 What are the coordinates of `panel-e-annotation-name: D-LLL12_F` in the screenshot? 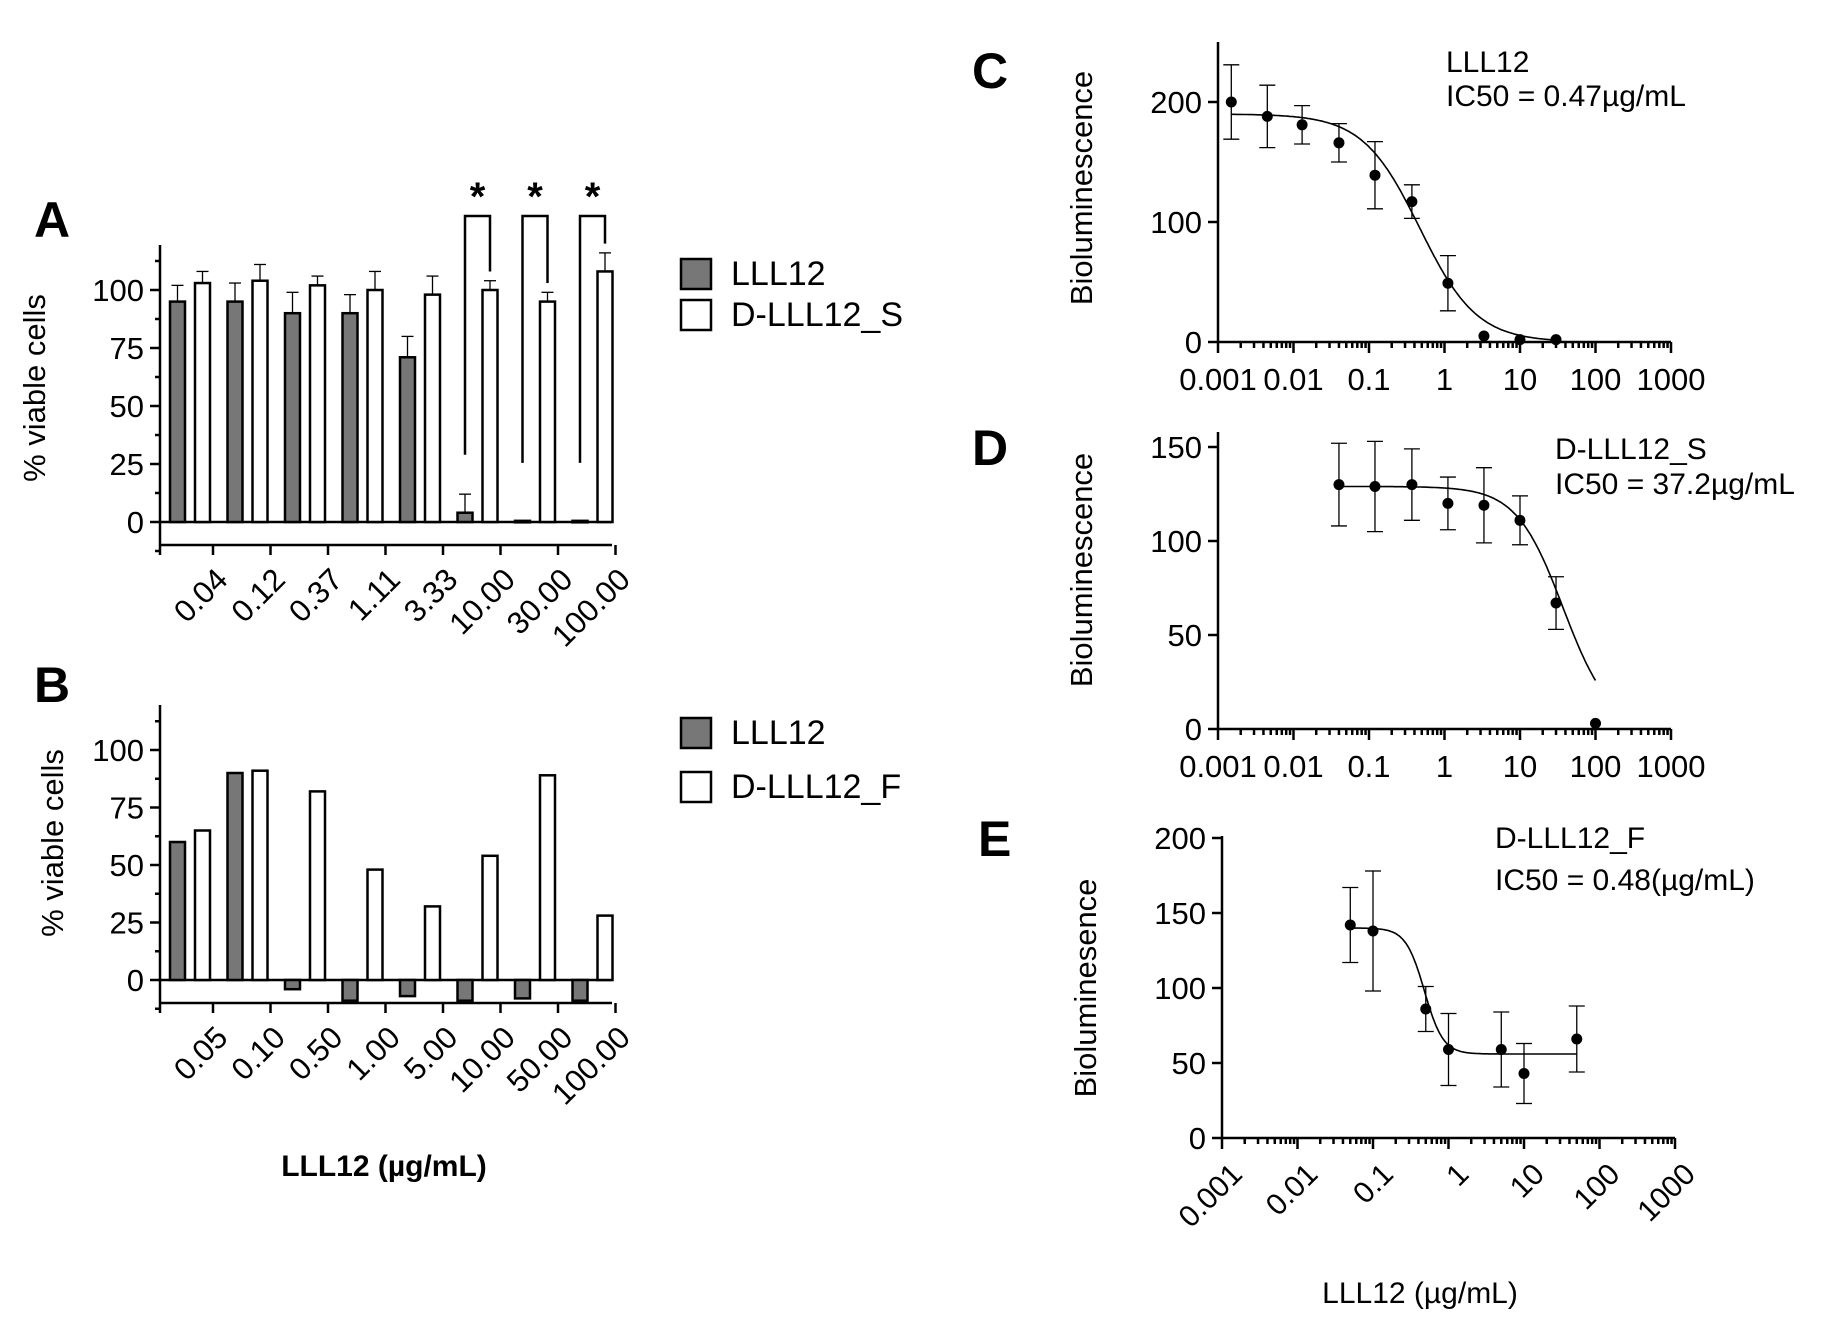 It's located at (1570, 838).